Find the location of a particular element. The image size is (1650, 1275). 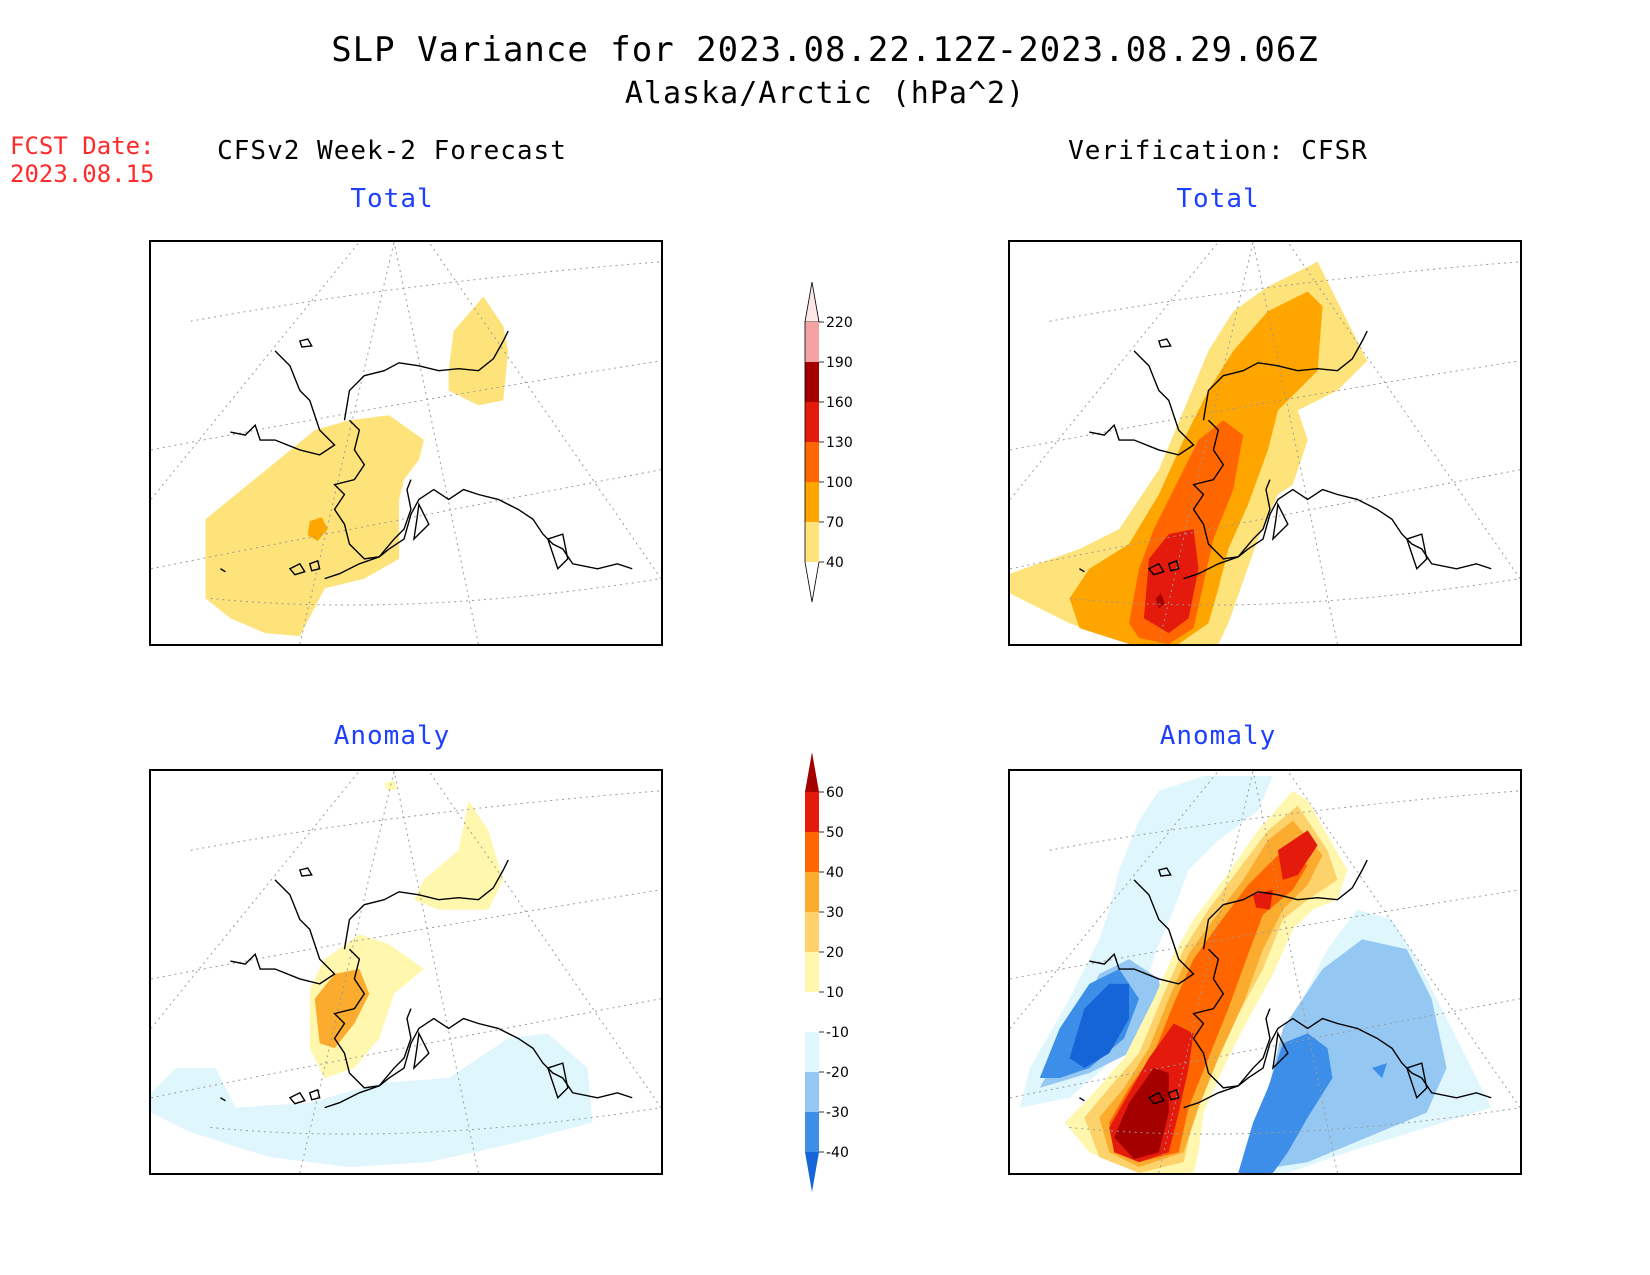

forecast-anomaly-map is located at coordinates (406, 972).